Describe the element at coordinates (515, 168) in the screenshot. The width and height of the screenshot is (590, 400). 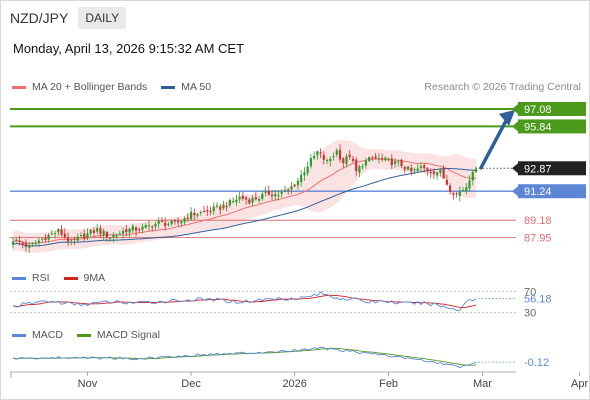
I see `current-price-pointer` at that location.